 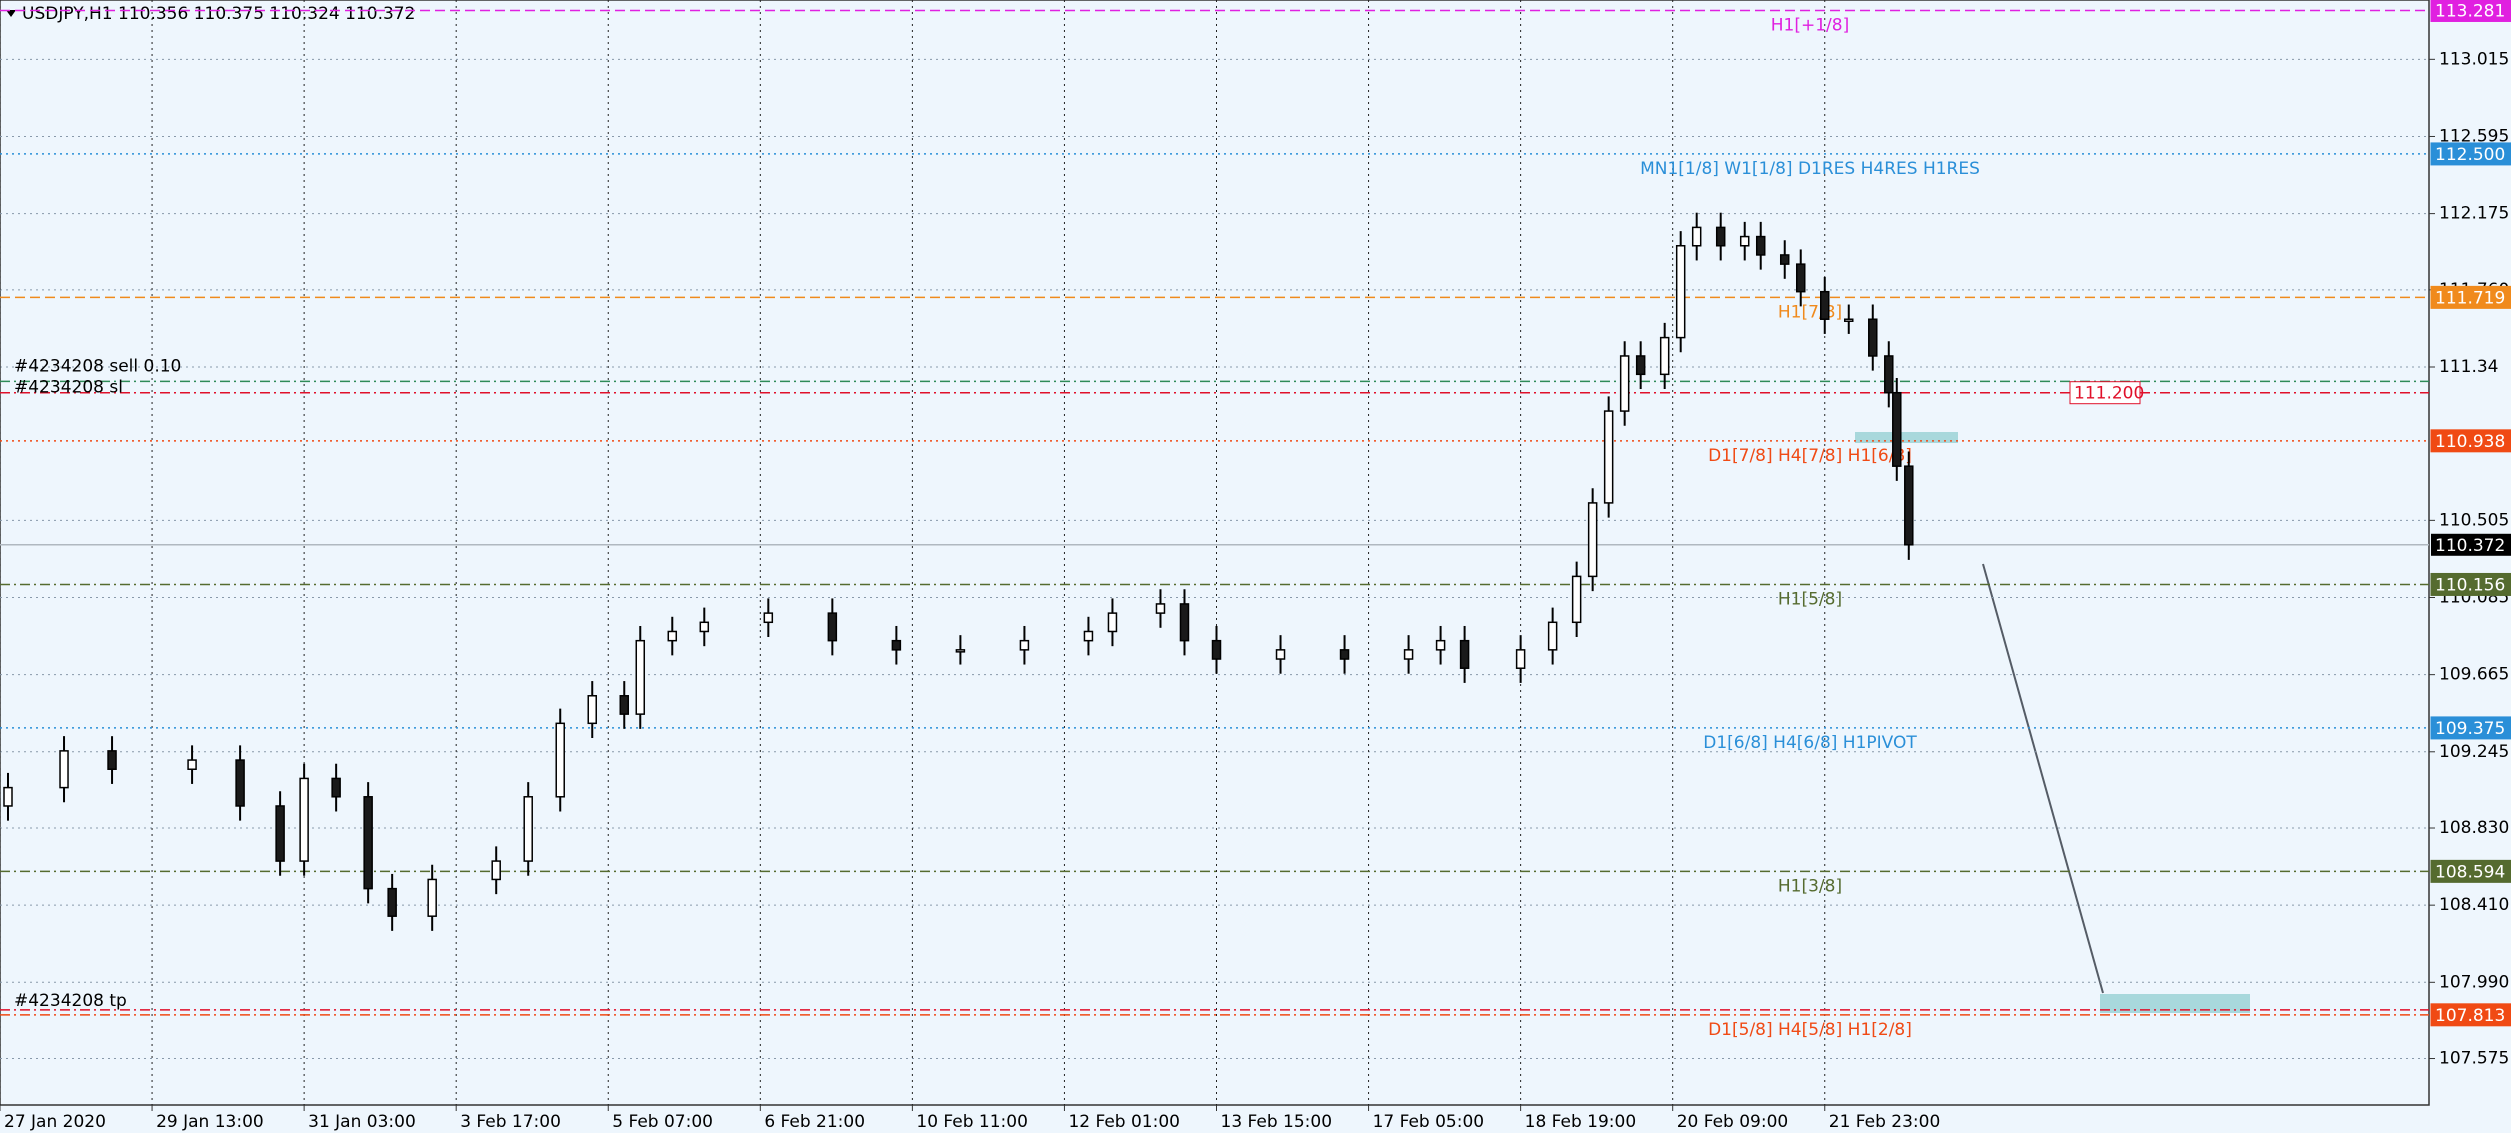 What do you see at coordinates (1429, 1122) in the screenshot?
I see `x-tick-label: 17 Feb 05:00` at bounding box center [1429, 1122].